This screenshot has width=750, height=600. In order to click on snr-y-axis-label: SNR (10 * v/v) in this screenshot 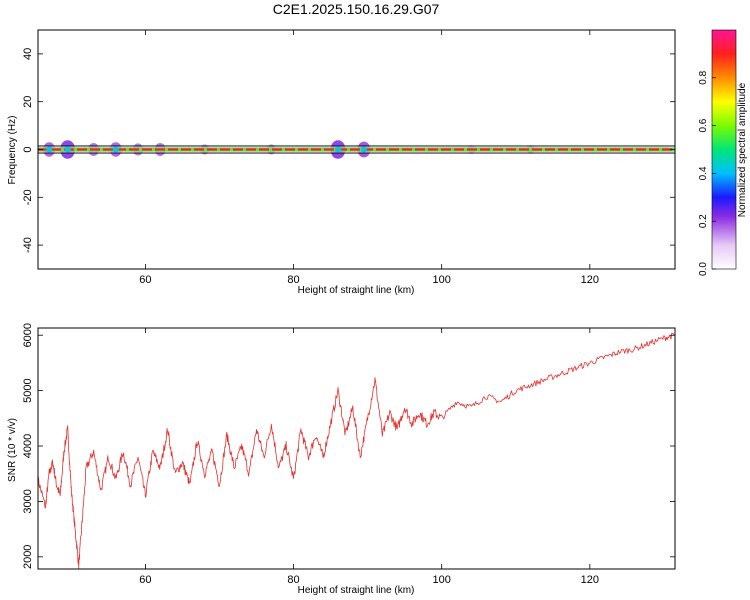, I will do `click(12, 450)`.